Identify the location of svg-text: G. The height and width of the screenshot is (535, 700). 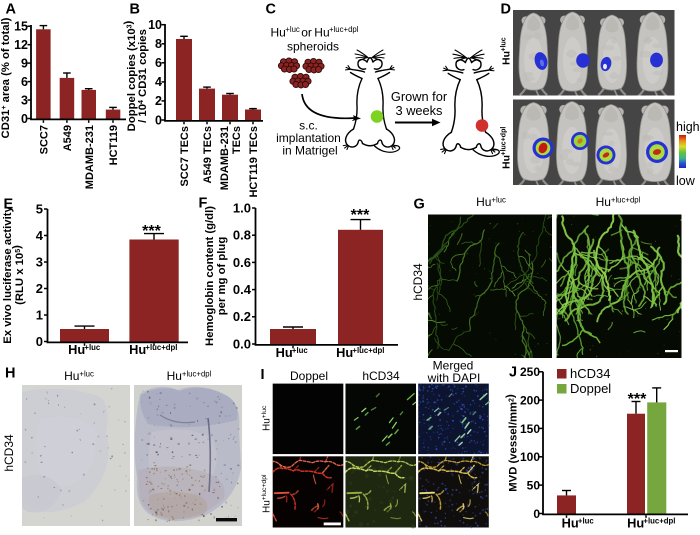
(419, 205).